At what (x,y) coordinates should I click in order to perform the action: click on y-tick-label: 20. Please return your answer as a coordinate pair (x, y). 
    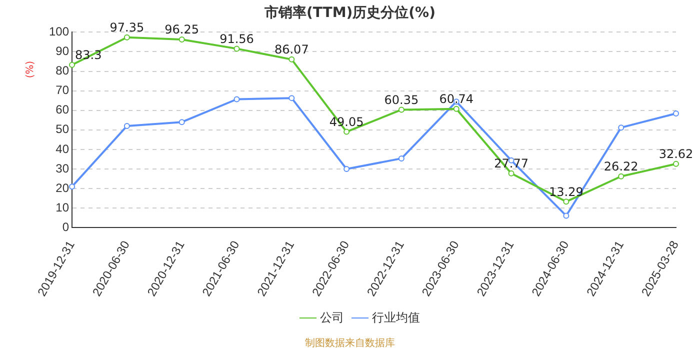
    Looking at the image, I should click on (63, 187).